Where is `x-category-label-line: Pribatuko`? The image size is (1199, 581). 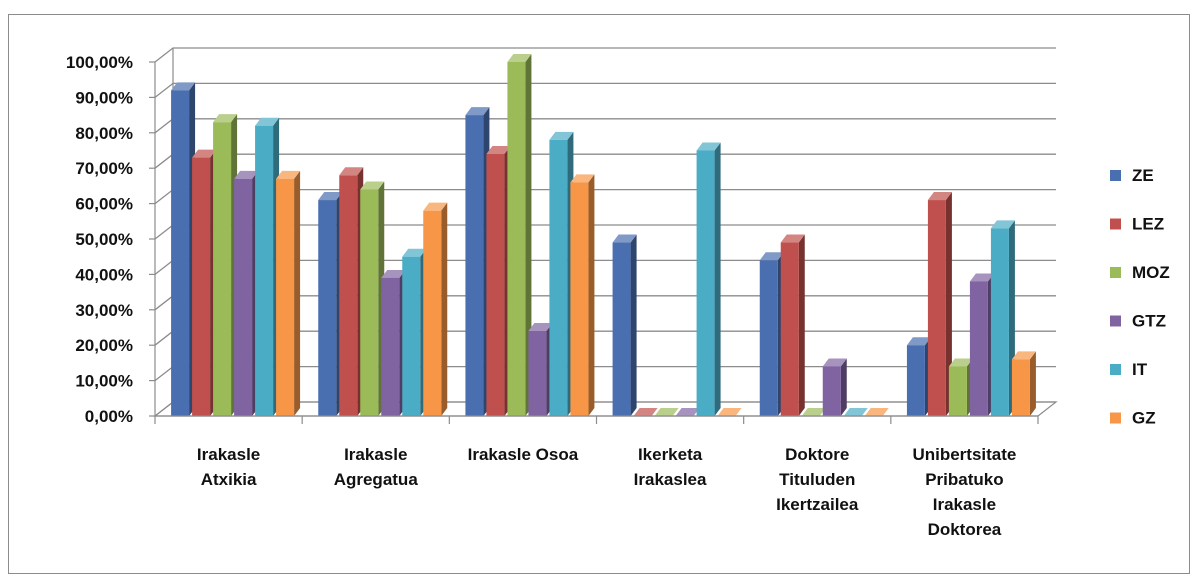
x-category-label-line: Pribatuko is located at coordinates (964, 479).